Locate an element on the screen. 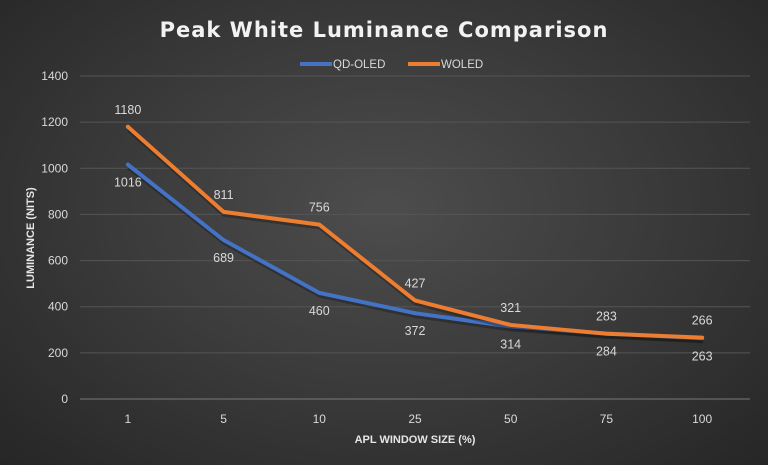  x-tick-label: 10 is located at coordinates (320, 419).